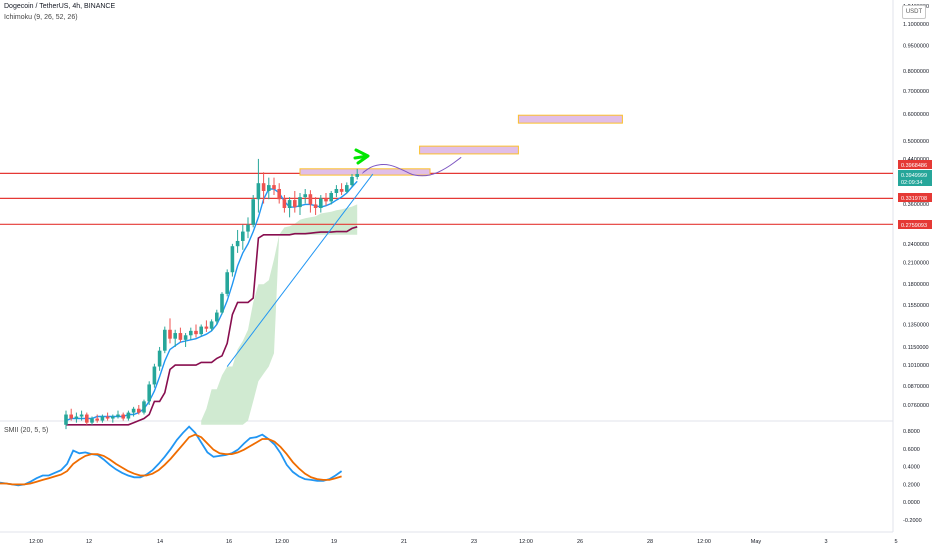  What do you see at coordinates (916, 72) in the screenshot?
I see `price-tick-label: 0.8000000` at bounding box center [916, 72].